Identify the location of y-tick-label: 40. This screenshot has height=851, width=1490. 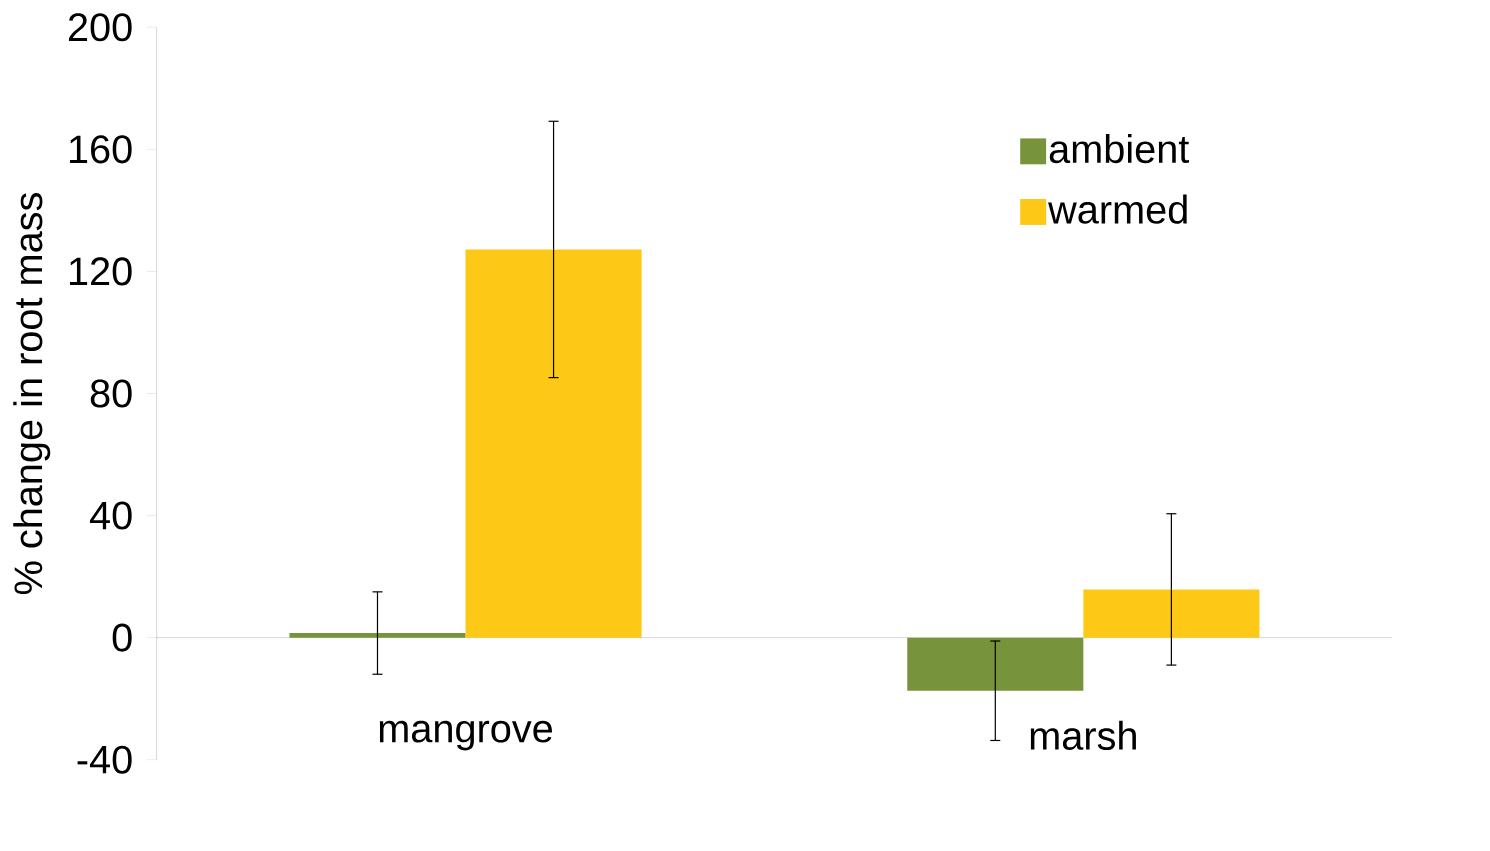
(110, 515).